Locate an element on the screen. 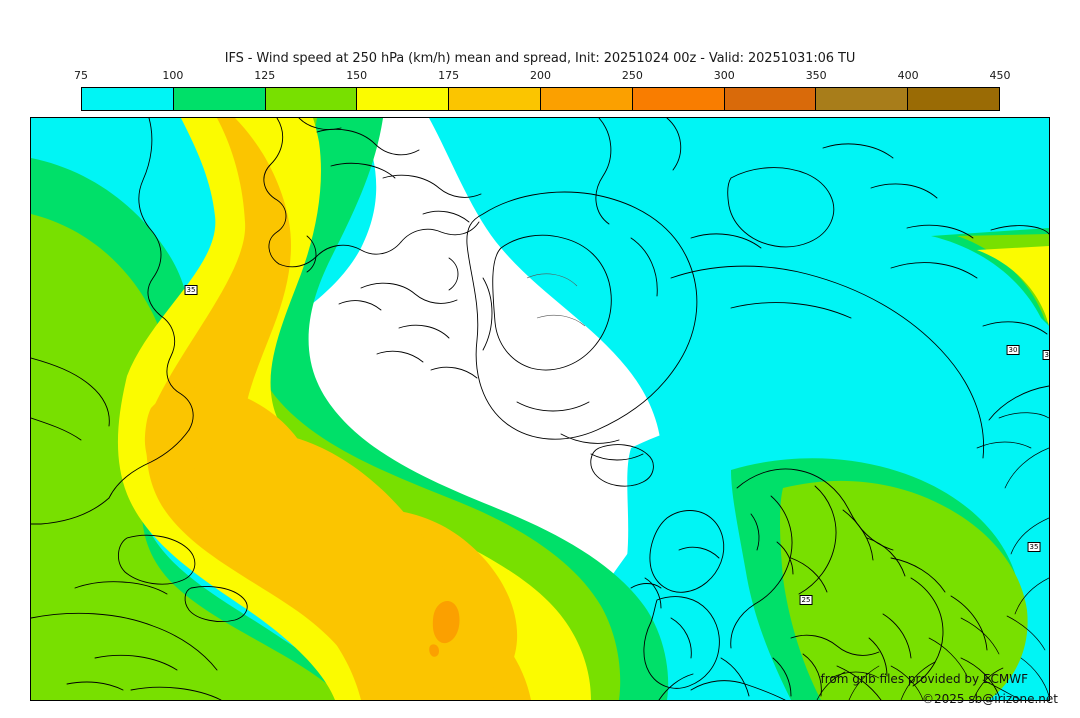 This screenshot has height=718, width=1080. colorbar-bands is located at coordinates (540, 99).